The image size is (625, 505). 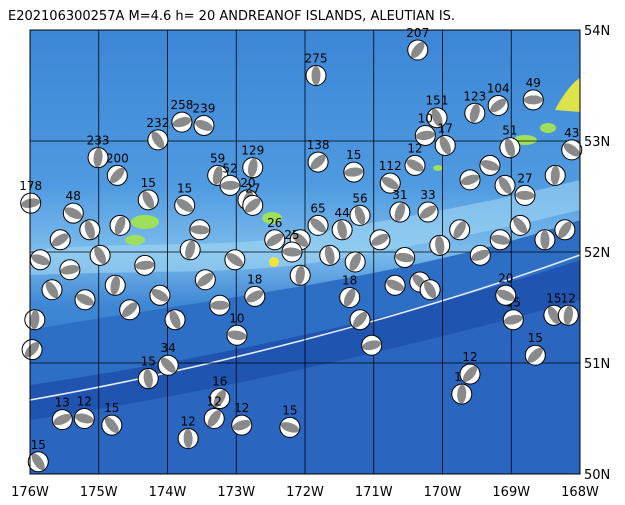 What do you see at coordinates (203, 108) in the screenshot?
I see `depth-label: 239` at bounding box center [203, 108].